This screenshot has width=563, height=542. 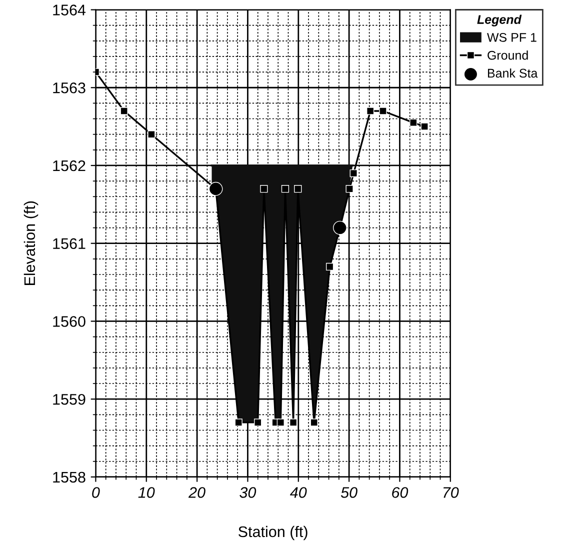 I want to click on x-tick-label: 40, so click(x=298, y=492).